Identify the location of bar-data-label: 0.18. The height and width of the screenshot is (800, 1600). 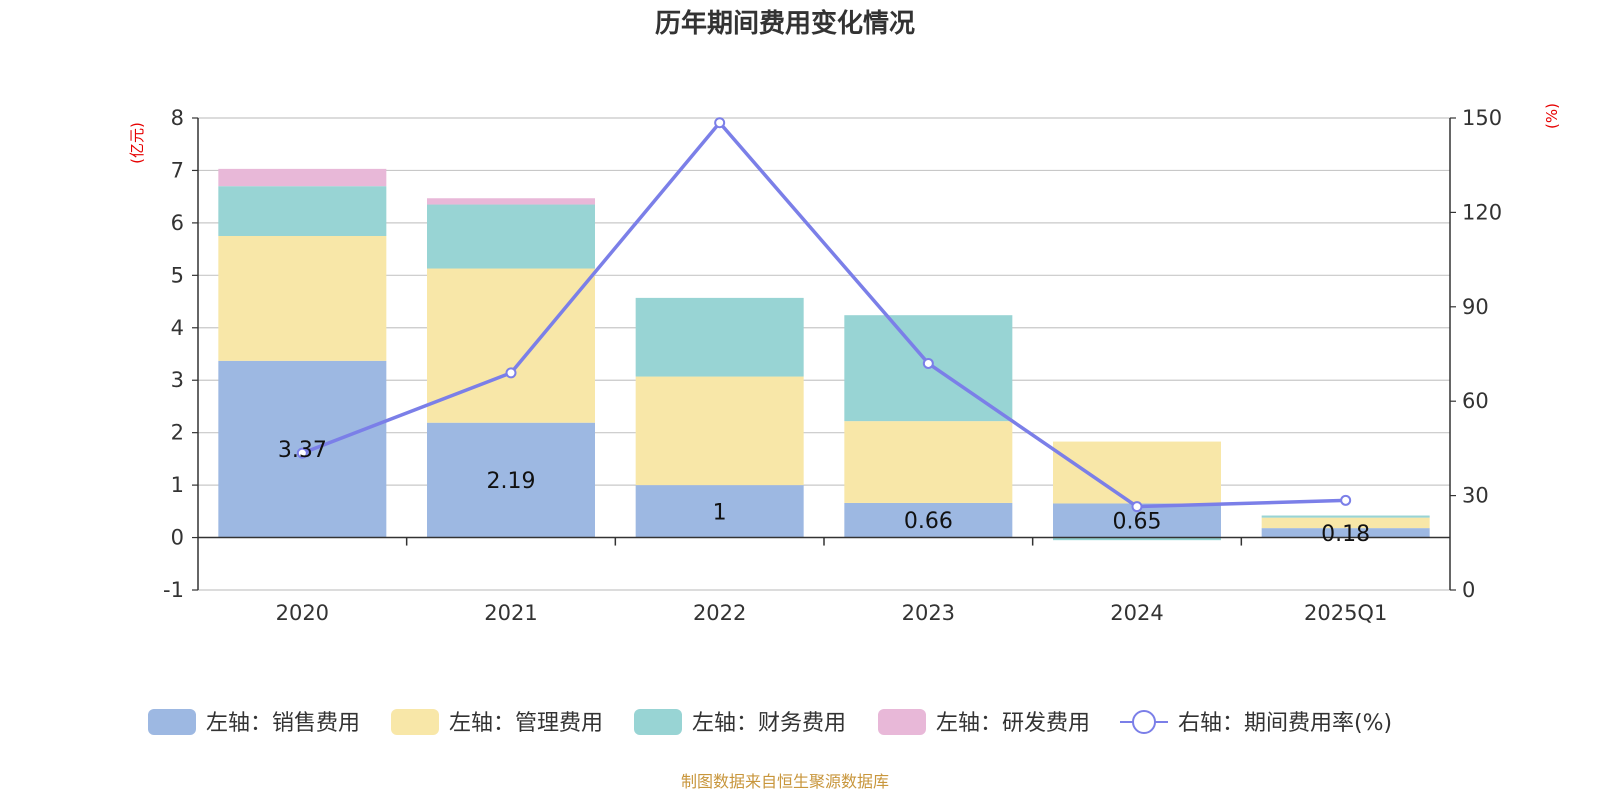
(1345, 534).